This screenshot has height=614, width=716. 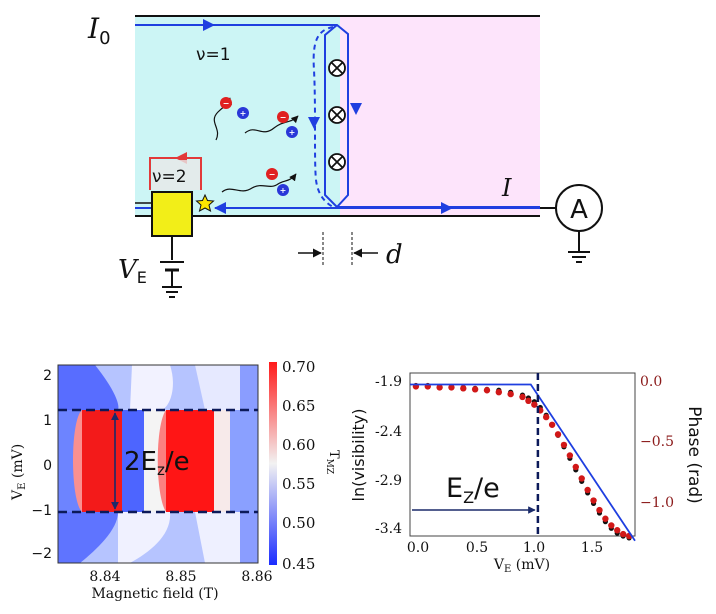 What do you see at coordinates (505, 548) in the screenshot?
I see `x-ticks: 0.0 0.5 1.0 1.5` at bounding box center [505, 548].